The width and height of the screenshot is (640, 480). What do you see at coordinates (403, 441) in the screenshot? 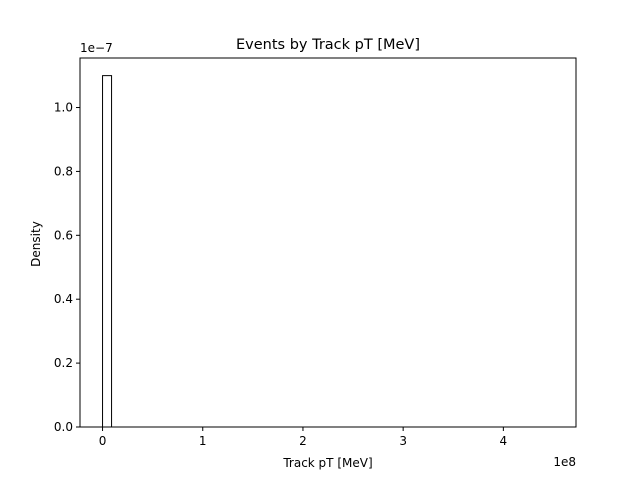
I see `x-tick-label: 3` at bounding box center [403, 441].